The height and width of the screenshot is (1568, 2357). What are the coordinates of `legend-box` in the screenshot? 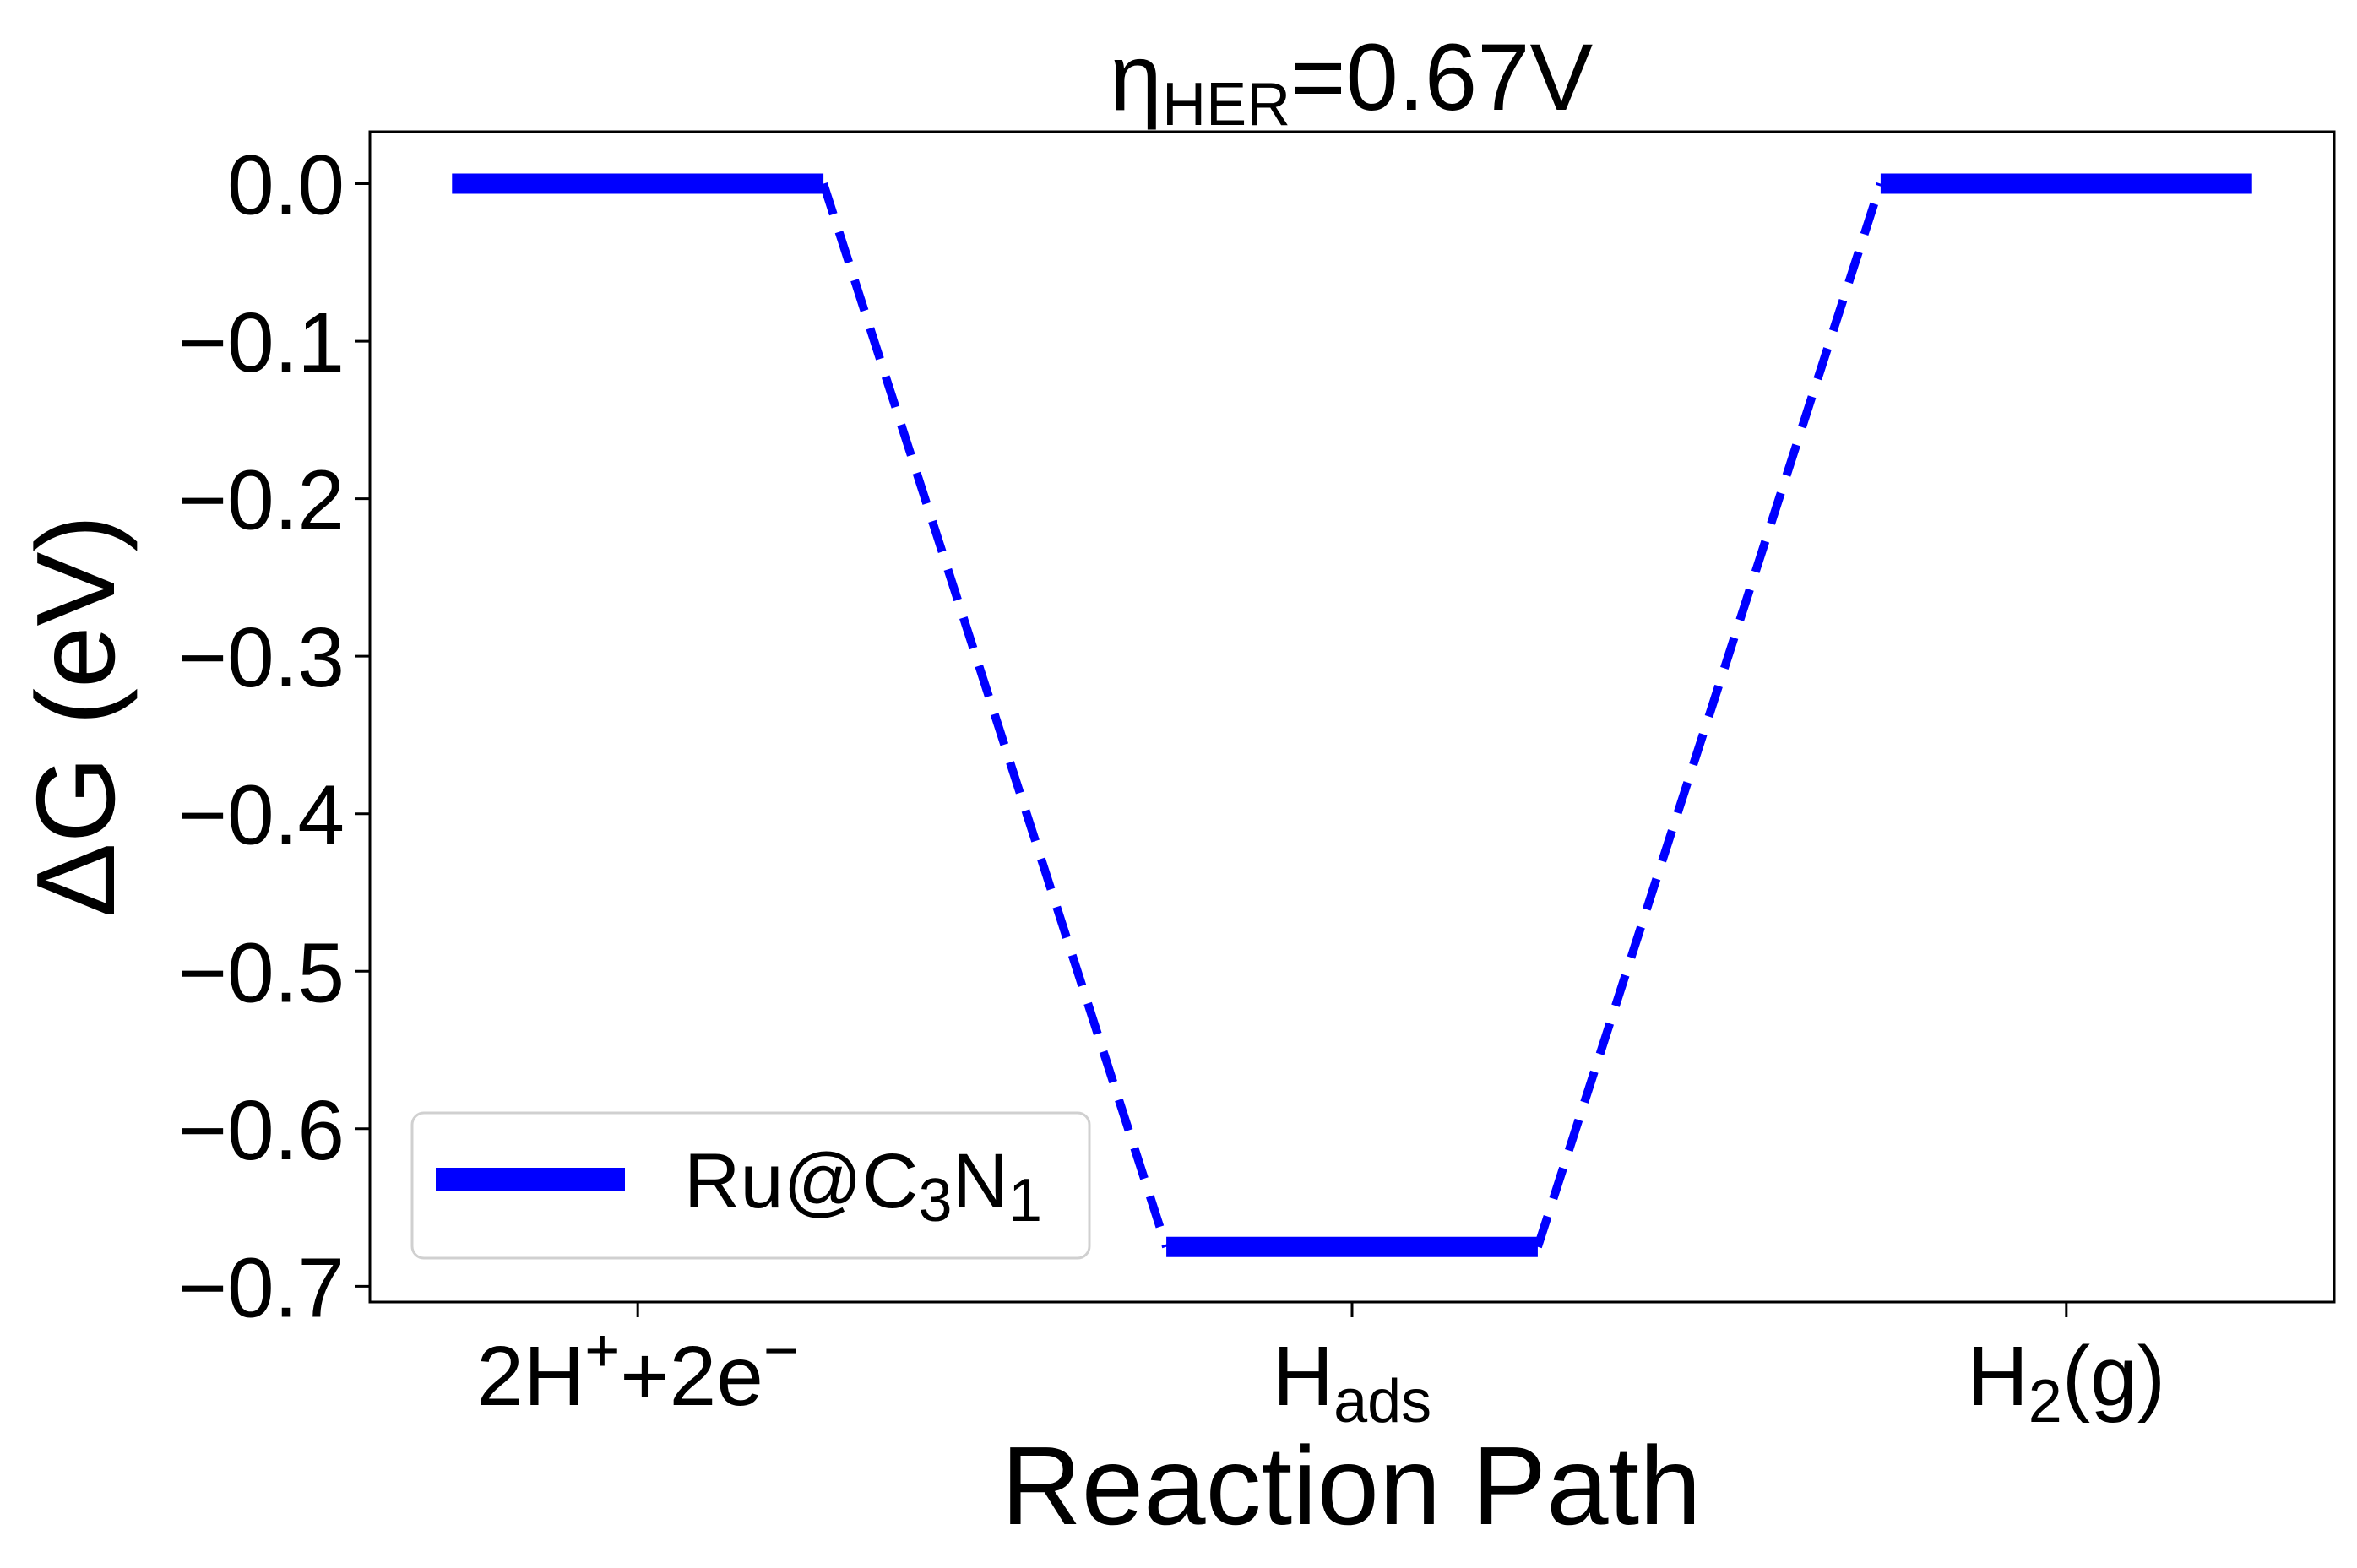 It's located at (750, 1186).